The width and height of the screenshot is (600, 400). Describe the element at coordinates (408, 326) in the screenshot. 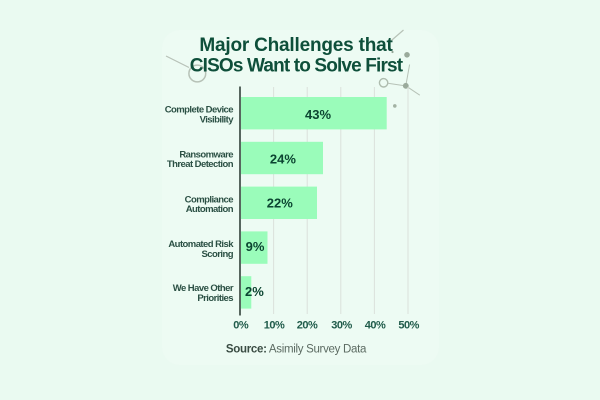

I see `svg-text: 50%` at that location.